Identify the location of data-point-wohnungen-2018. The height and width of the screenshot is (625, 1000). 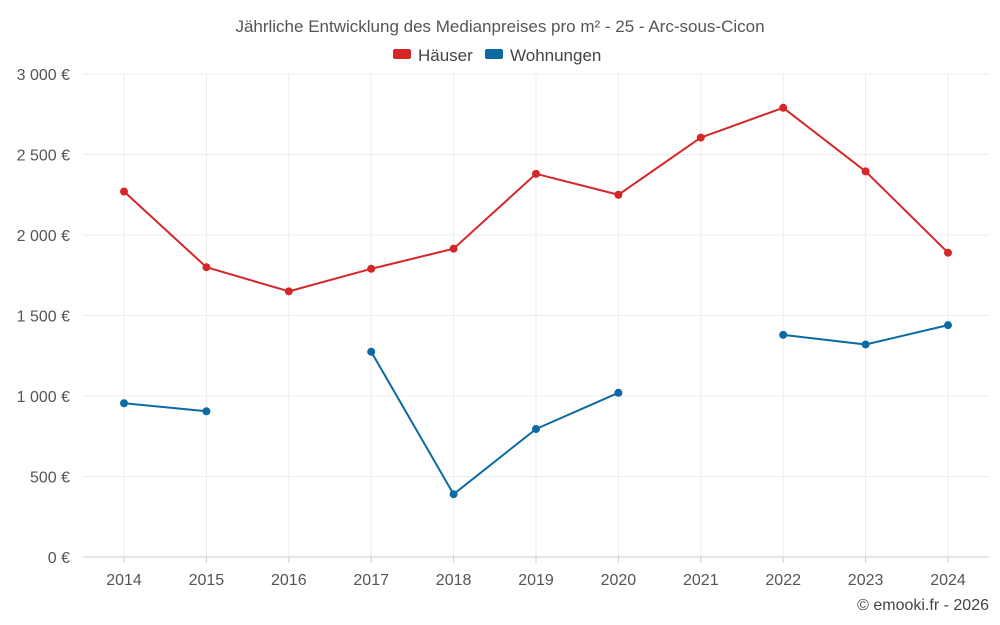
(453, 494).